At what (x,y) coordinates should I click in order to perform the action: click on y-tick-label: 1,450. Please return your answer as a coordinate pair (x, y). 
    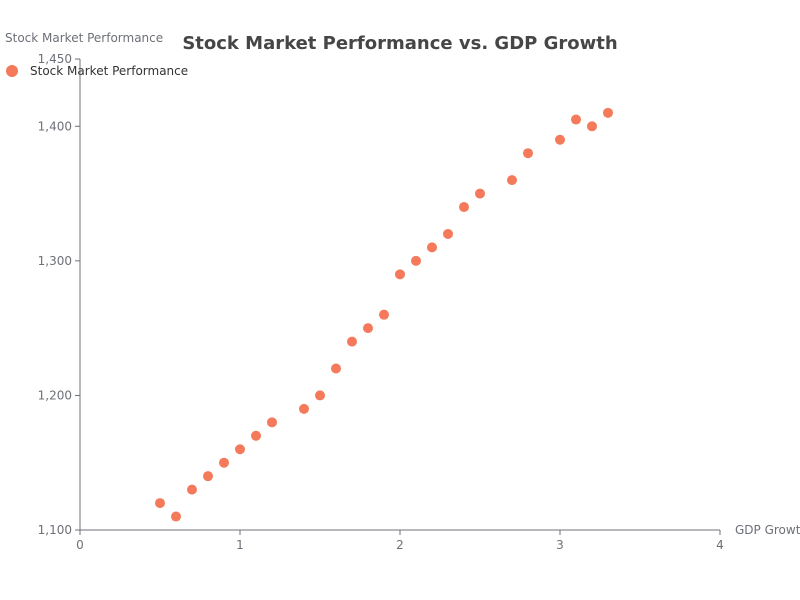
    Looking at the image, I should click on (55, 59).